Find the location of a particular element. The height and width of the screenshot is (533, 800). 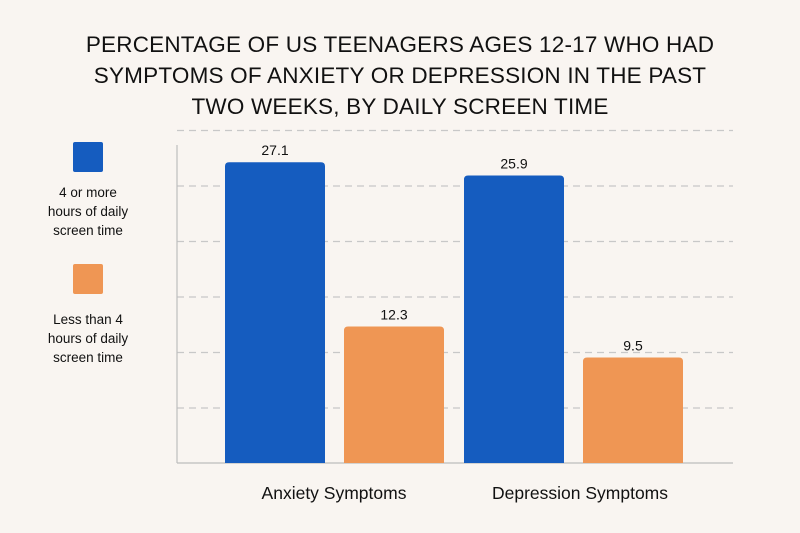

legend-swatch-4-or-more-hours is located at coordinates (88, 157).